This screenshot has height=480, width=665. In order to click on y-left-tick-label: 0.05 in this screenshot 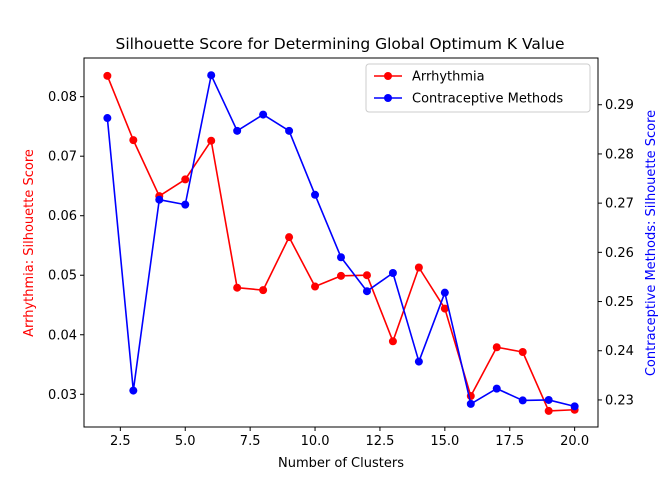, I will do `click(62, 276)`.